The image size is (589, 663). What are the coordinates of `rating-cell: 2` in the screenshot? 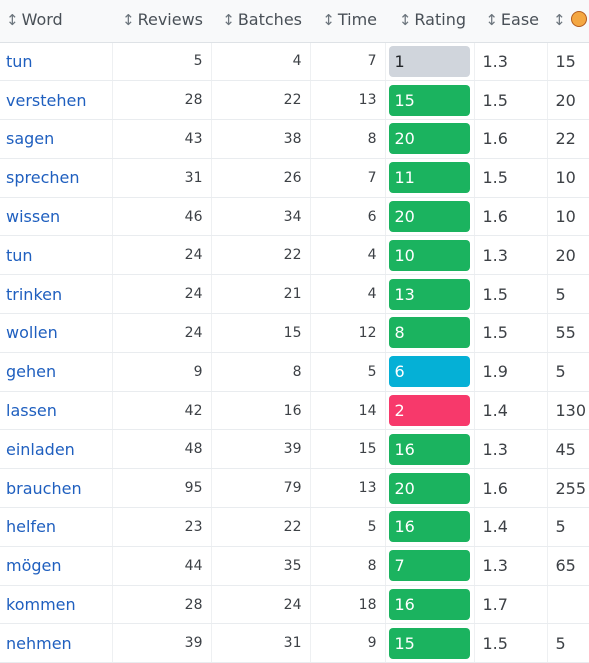 It's located at (430, 411).